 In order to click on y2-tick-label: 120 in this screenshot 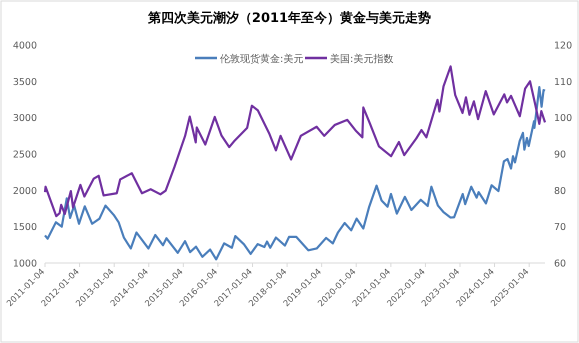, I will do `click(563, 46)`.